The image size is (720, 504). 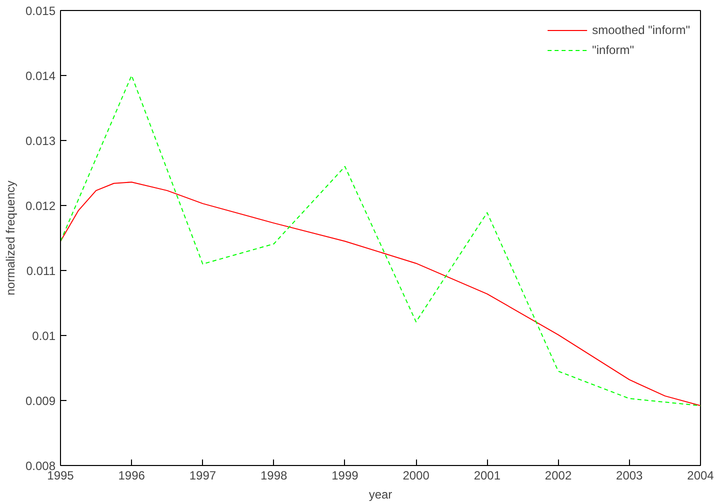 What do you see at coordinates (132, 475) in the screenshot?
I see `x-tick-label: 1996` at bounding box center [132, 475].